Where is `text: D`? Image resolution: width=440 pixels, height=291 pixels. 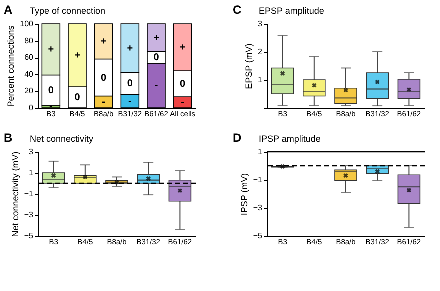 text: D is located at coordinates (237, 138).